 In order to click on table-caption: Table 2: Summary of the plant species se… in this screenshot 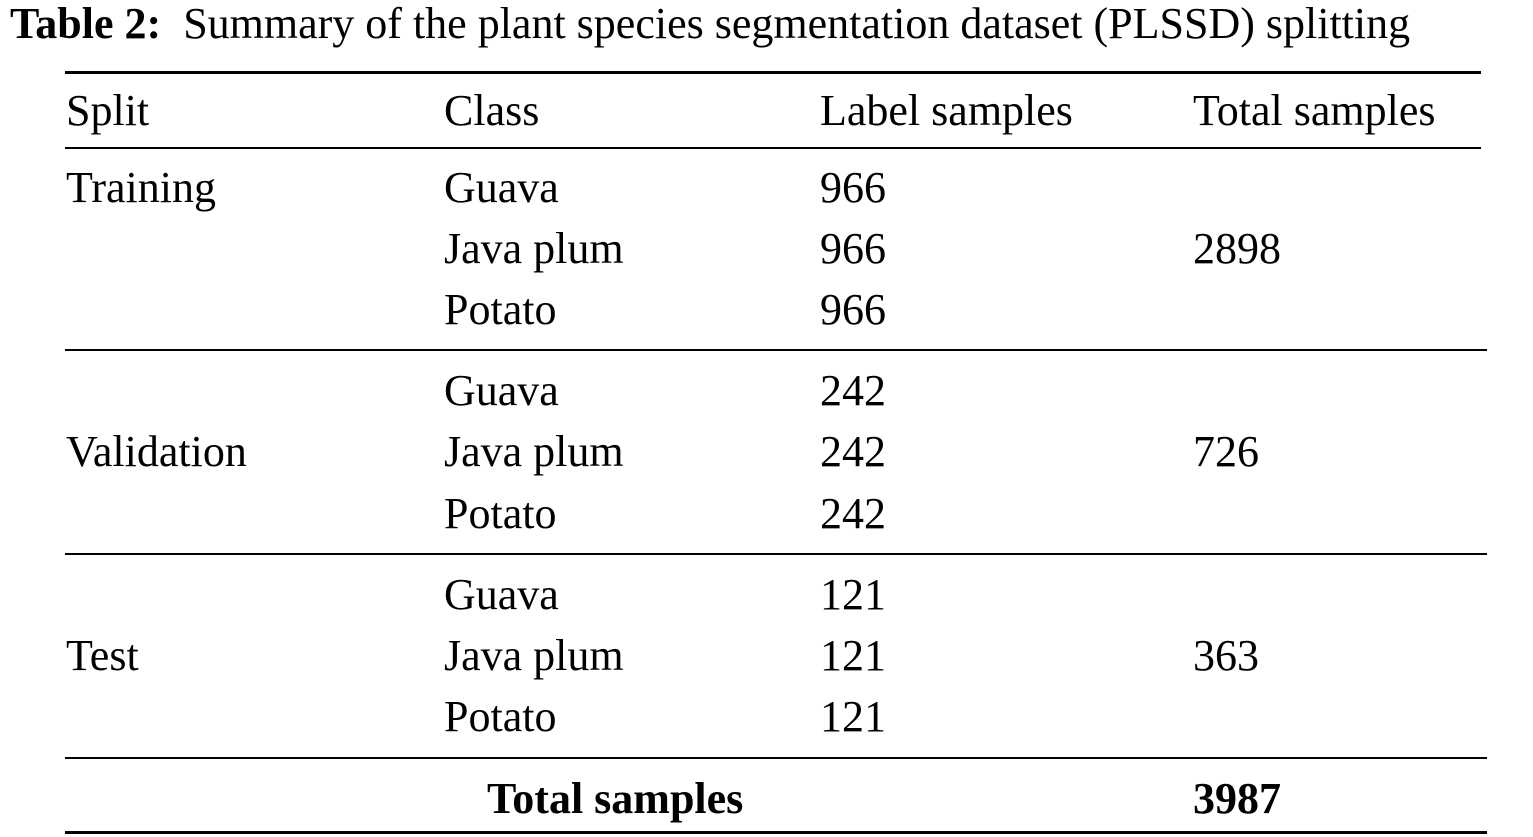, I will do `click(710, 24)`.